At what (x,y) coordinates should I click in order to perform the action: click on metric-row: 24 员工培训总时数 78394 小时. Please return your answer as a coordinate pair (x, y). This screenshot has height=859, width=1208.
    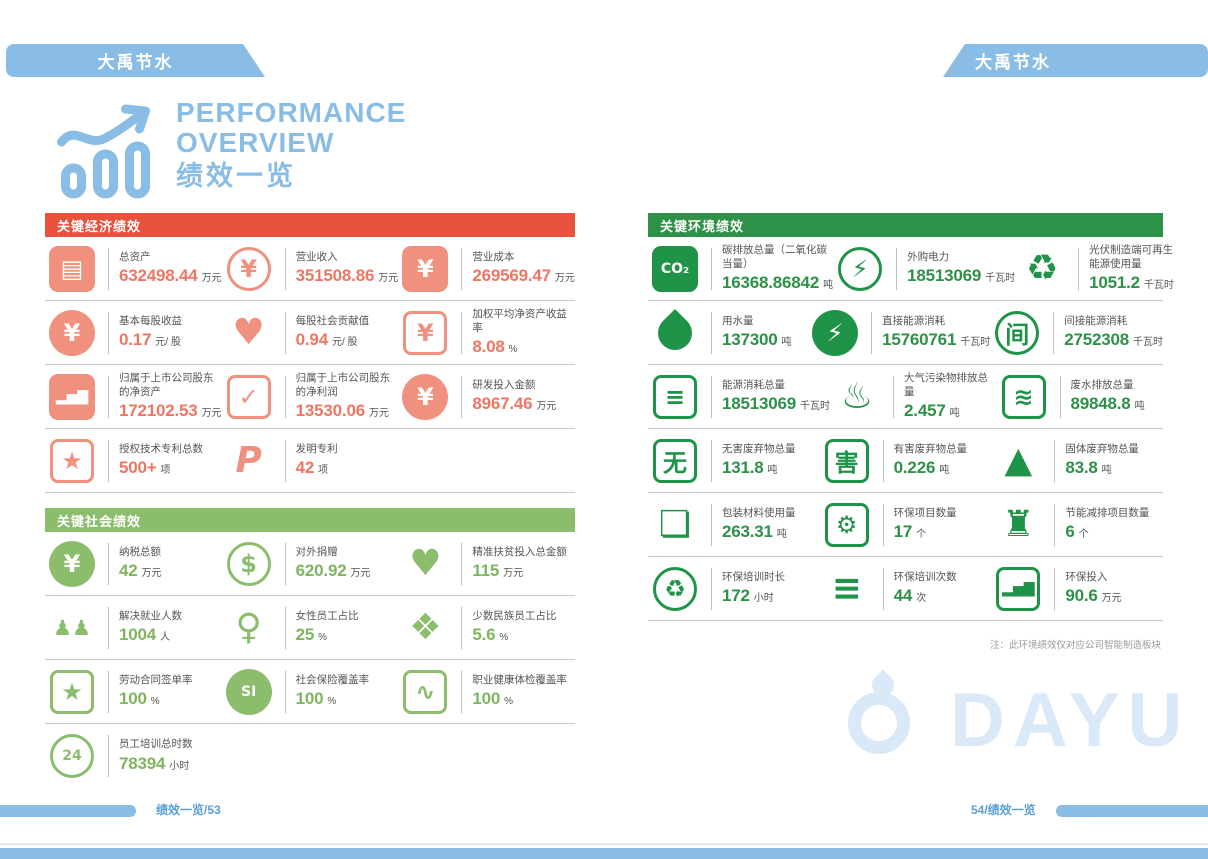
    Looking at the image, I should click on (310, 756).